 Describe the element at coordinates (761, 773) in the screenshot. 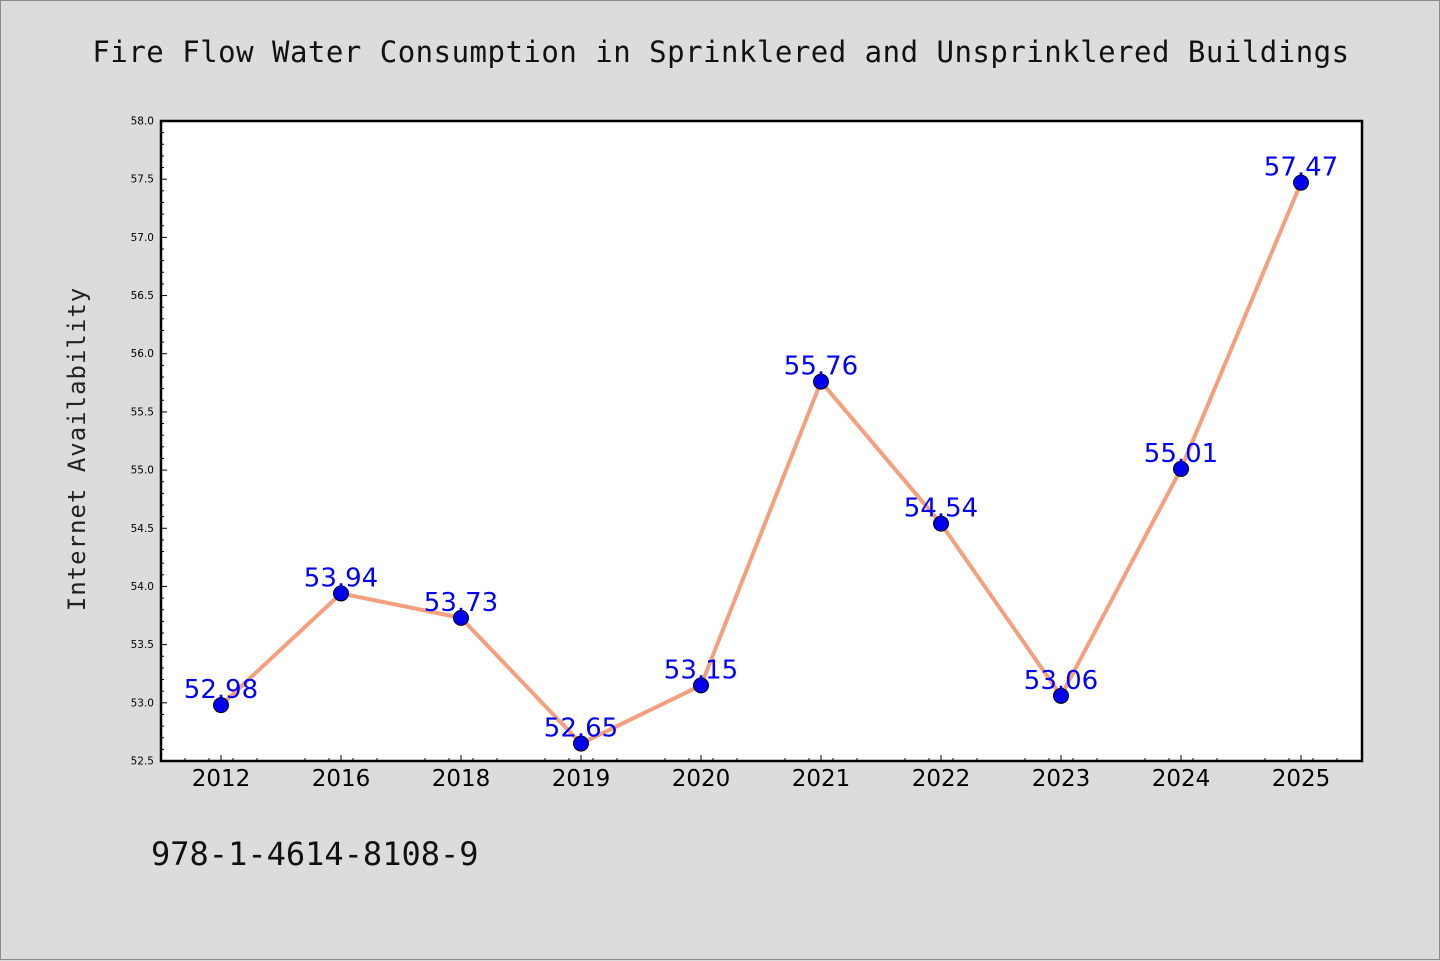

I see `x-axis-ticks: 2012 2016 2018 2019 2020 2021 2022 2023 2024 2025` at that location.